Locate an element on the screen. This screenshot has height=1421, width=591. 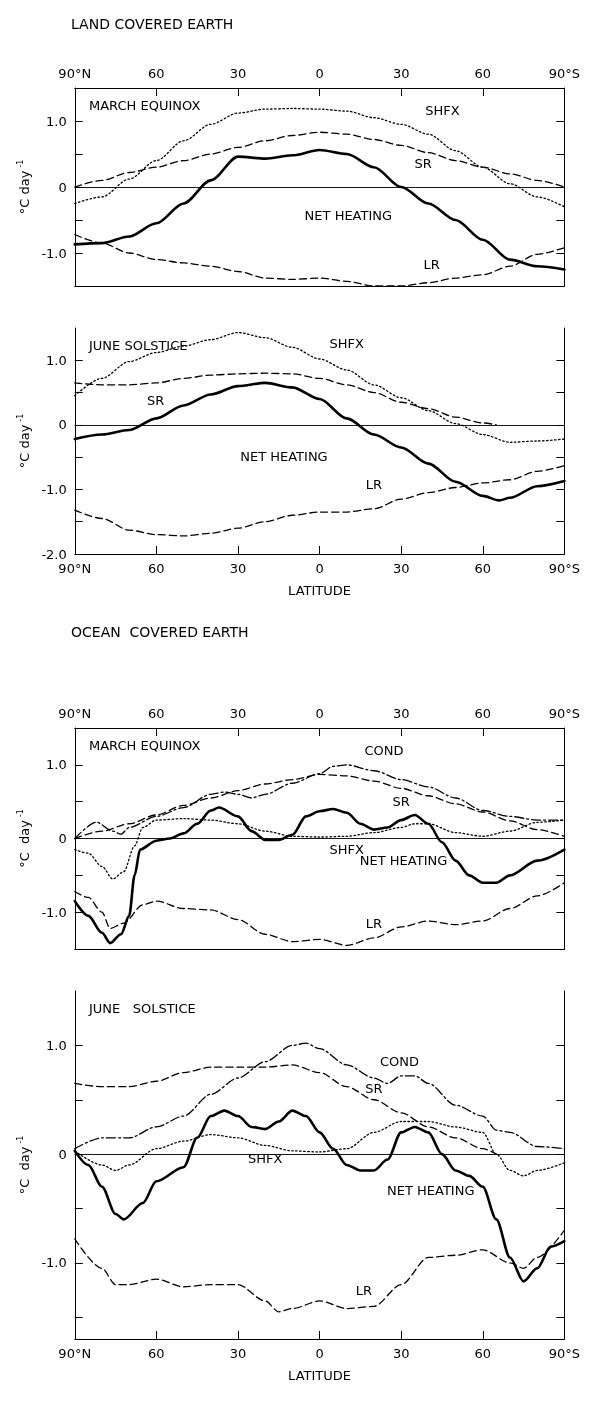
chart-title: LAND COVERED EARTH is located at coordinates (152, 24).